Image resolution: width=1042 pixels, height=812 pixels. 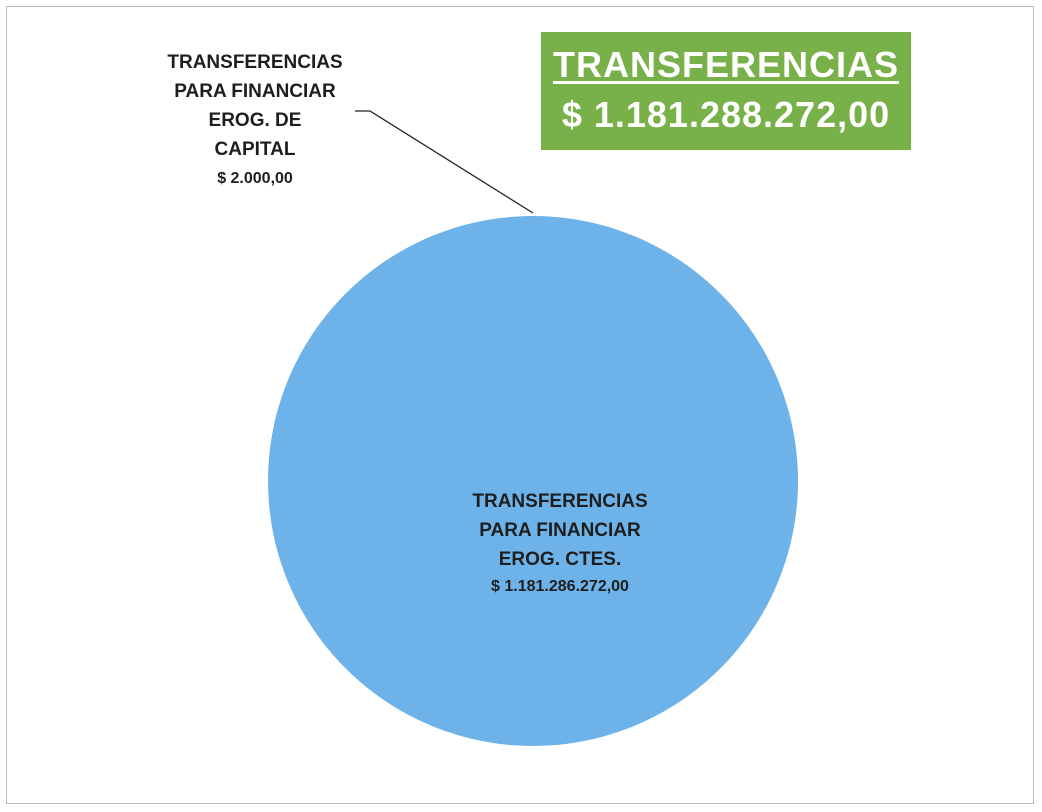 What do you see at coordinates (560, 586) in the screenshot?
I see `value-label: $ 1.181.286.272,00` at bounding box center [560, 586].